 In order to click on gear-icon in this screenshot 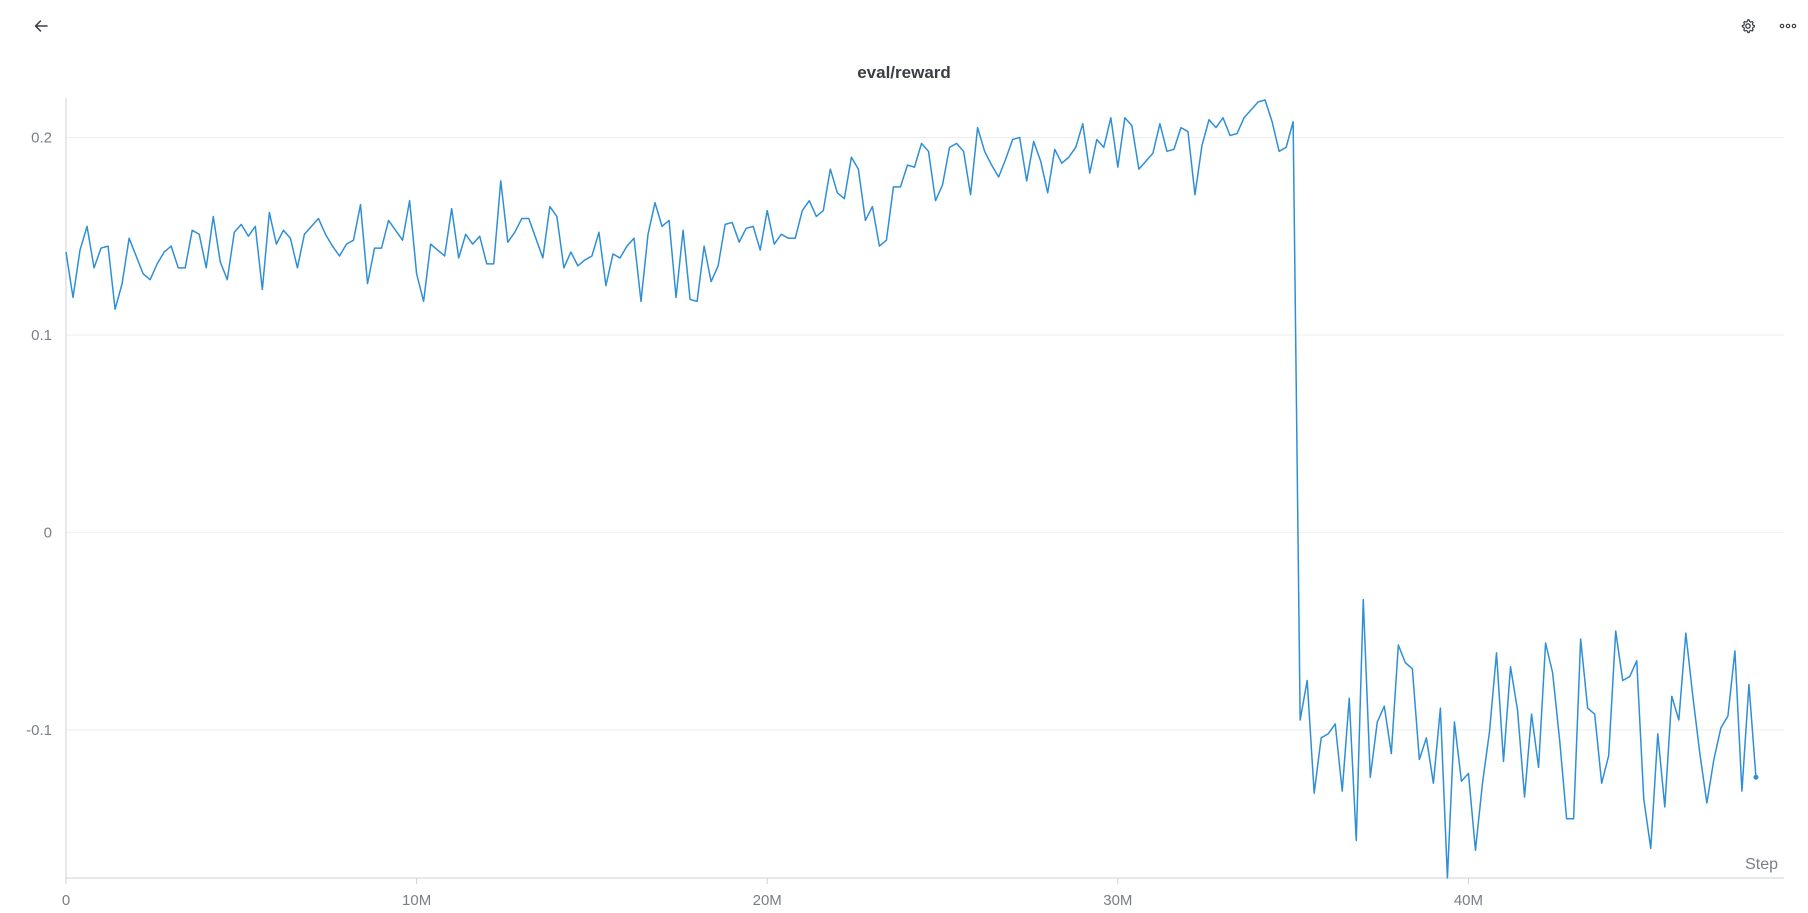, I will do `click(1748, 26)`.